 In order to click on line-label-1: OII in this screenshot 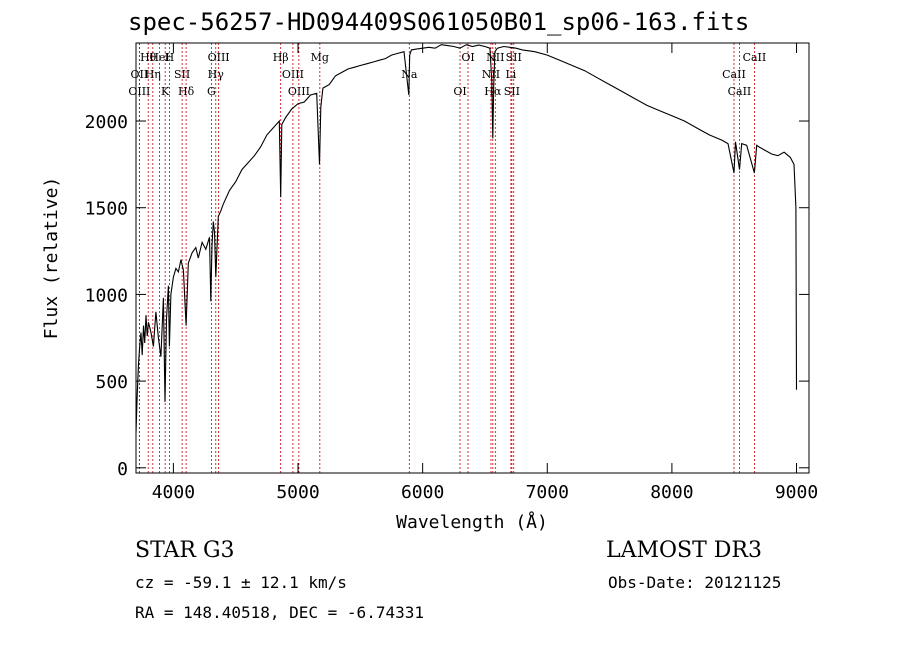, I will do `click(140, 74)`.